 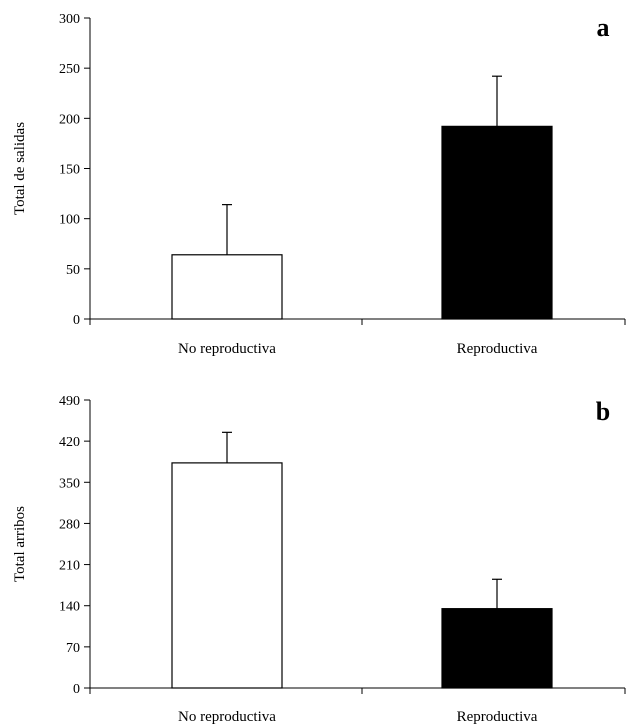 What do you see at coordinates (69, 220) in the screenshot?
I see `y-tick-label: 100` at bounding box center [69, 220].